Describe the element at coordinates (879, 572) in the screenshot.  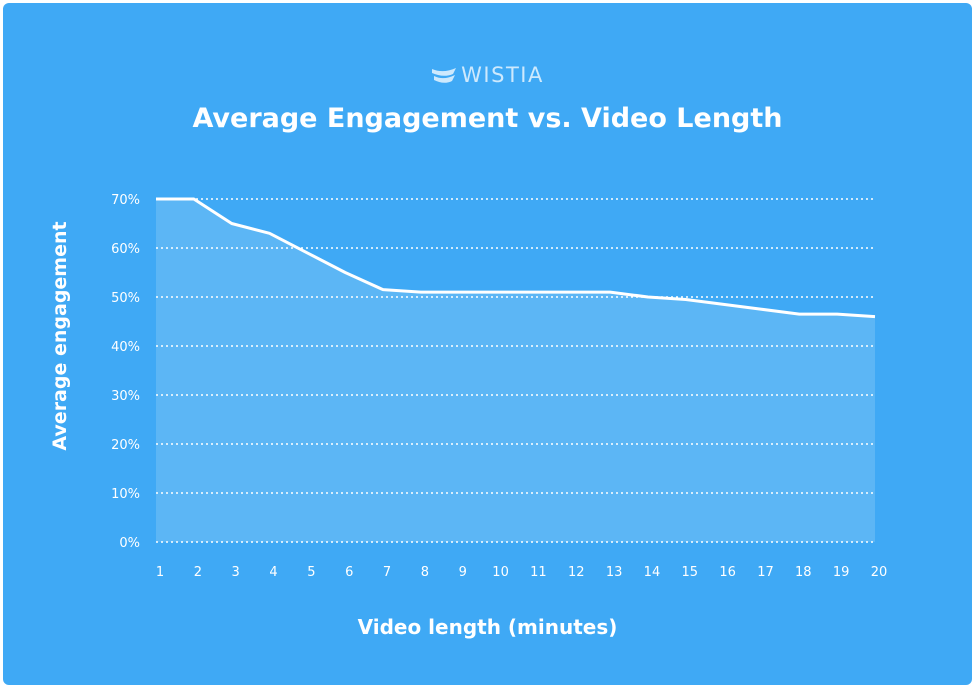
I see `x-tick-label: 20` at that location.